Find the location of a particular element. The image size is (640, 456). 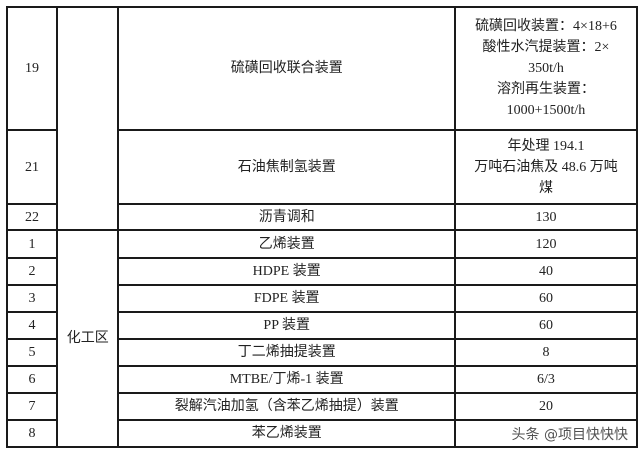

capacity-line: 1000+1500t/h is located at coordinates (546, 110).